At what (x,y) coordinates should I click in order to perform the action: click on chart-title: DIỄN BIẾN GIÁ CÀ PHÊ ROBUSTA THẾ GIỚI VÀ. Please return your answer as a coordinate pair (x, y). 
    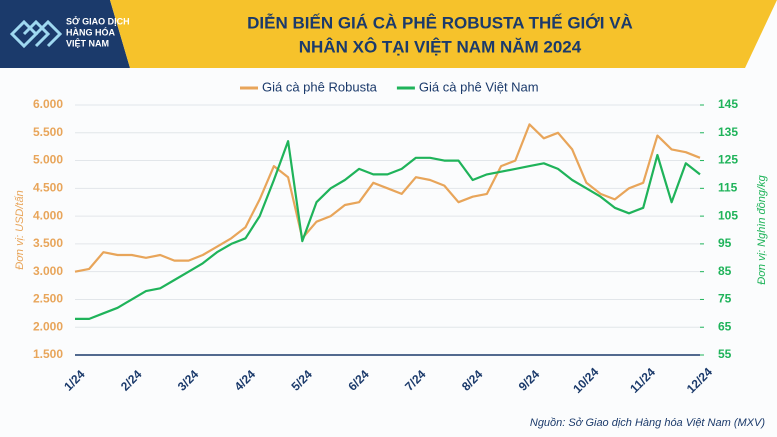
    Looking at the image, I should click on (440, 22).